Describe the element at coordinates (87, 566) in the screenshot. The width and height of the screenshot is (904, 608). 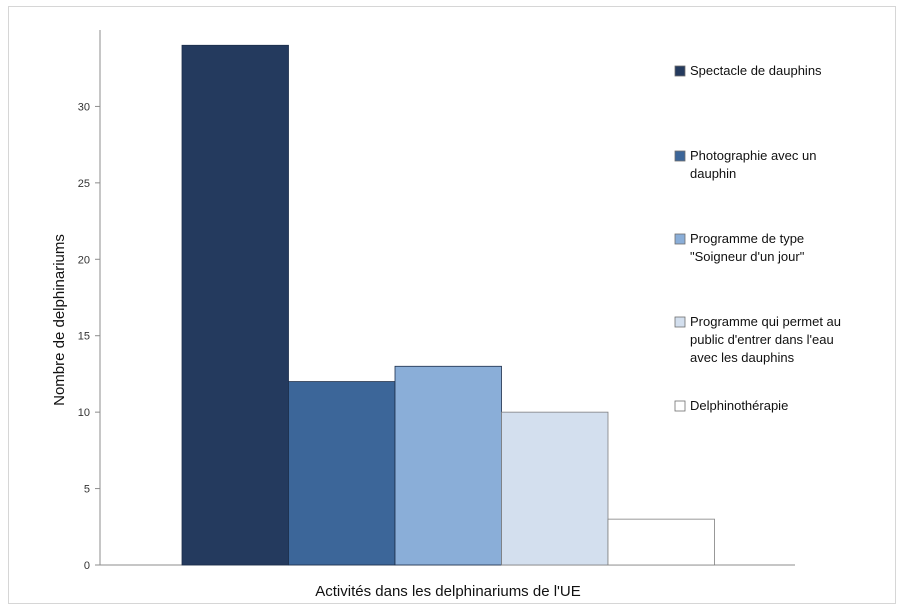
I see `y-tick-label: 0` at that location.